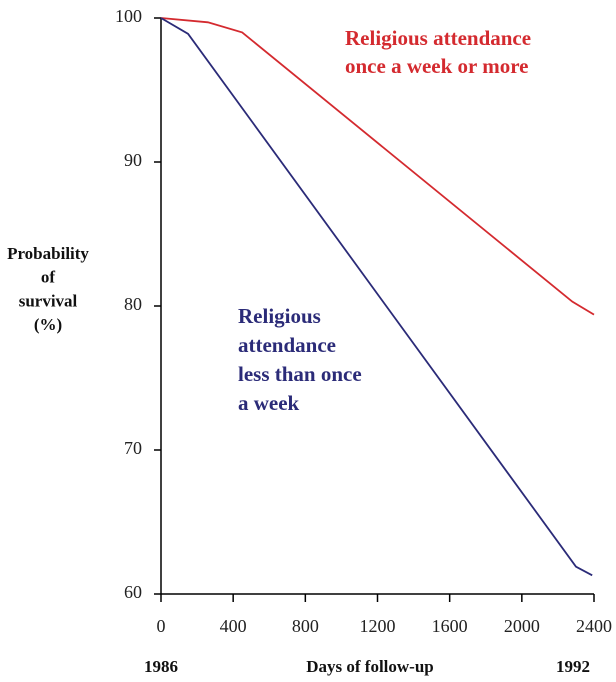 This screenshot has height=682, width=616. I want to click on x-tick-label: 1600, so click(450, 626).